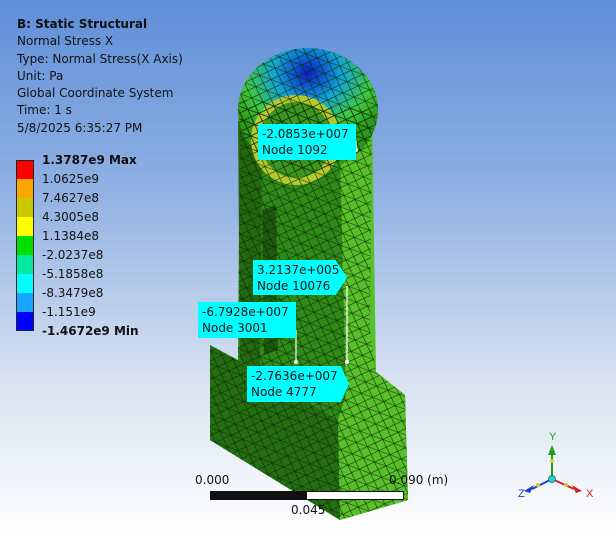  Describe the element at coordinates (73, 293) in the screenshot. I see `legend-label: -8.3479e8` at that location.